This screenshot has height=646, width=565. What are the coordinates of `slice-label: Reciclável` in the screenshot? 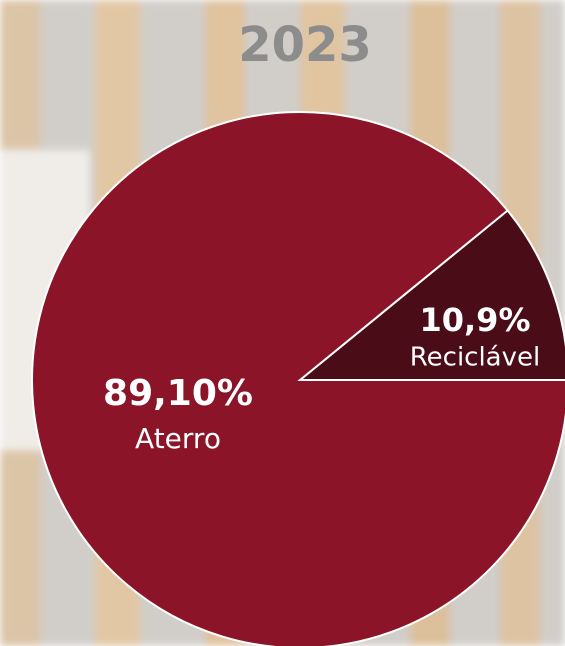 It's located at (475, 358).